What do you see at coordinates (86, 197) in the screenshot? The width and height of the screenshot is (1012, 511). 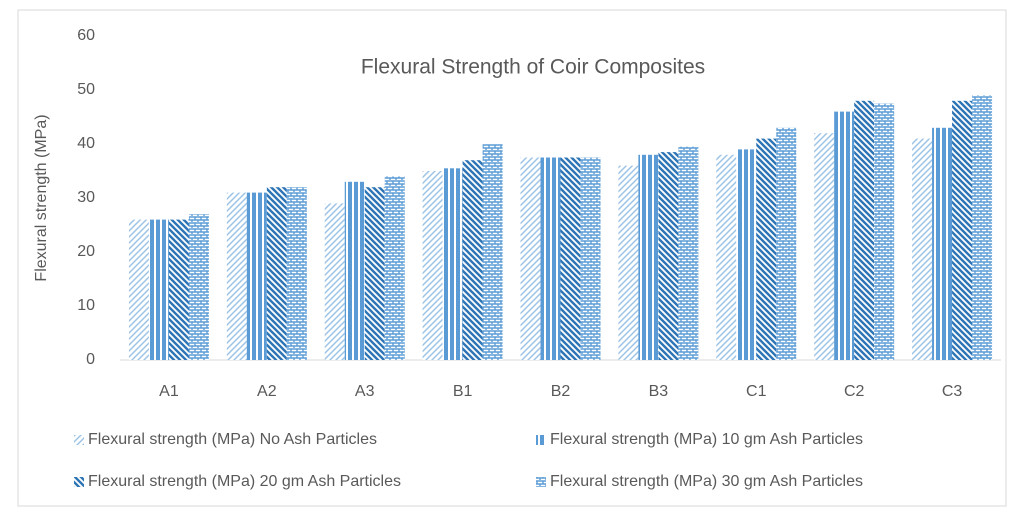 I see `y-tick-label: 30` at bounding box center [86, 197].